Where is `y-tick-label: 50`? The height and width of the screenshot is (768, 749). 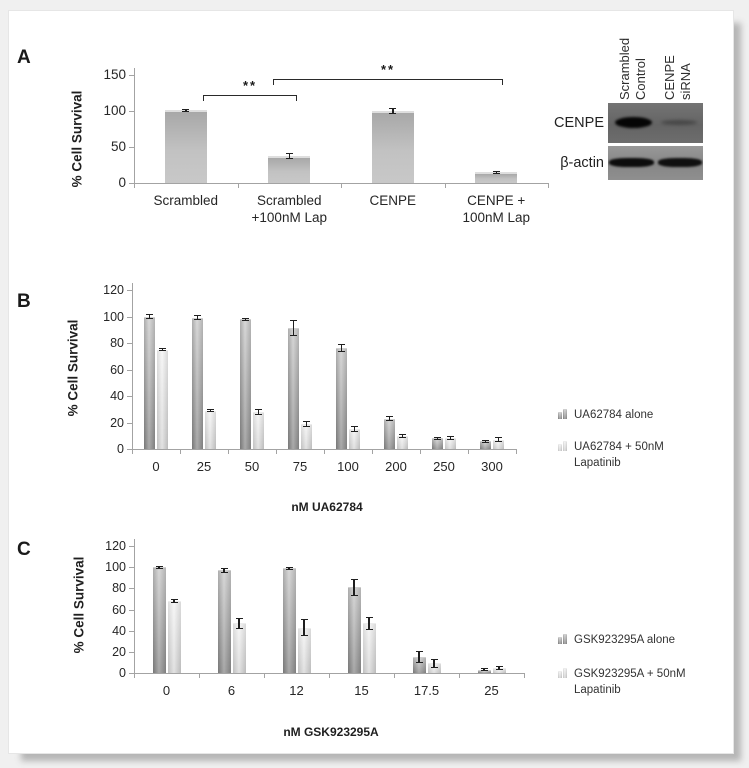 y-tick-label: 50 is located at coordinates (118, 146).